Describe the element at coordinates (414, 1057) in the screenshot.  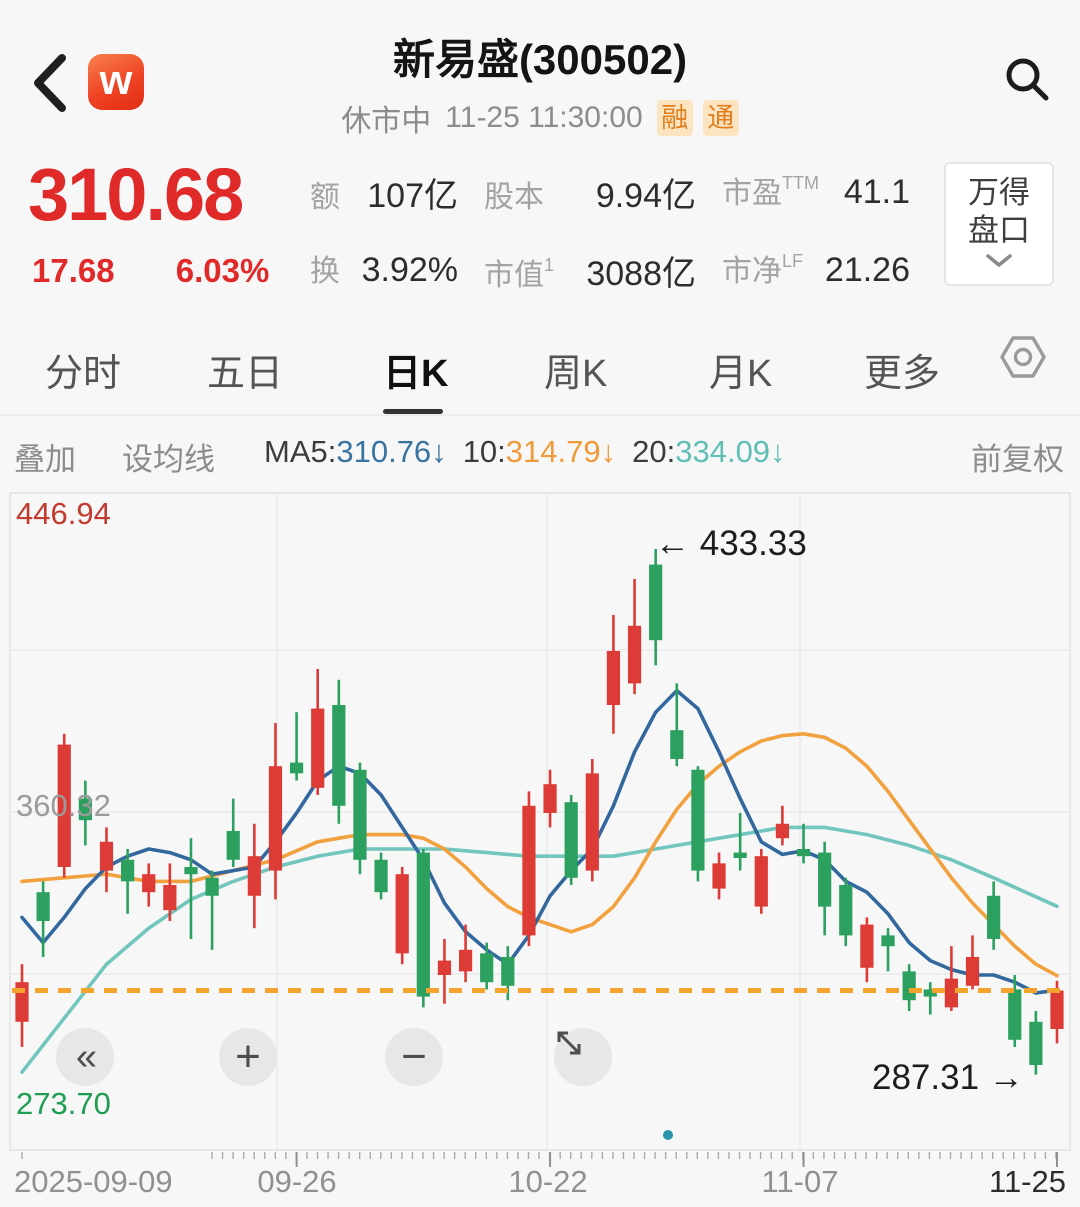
I see `zoom-out-button: −` at that location.